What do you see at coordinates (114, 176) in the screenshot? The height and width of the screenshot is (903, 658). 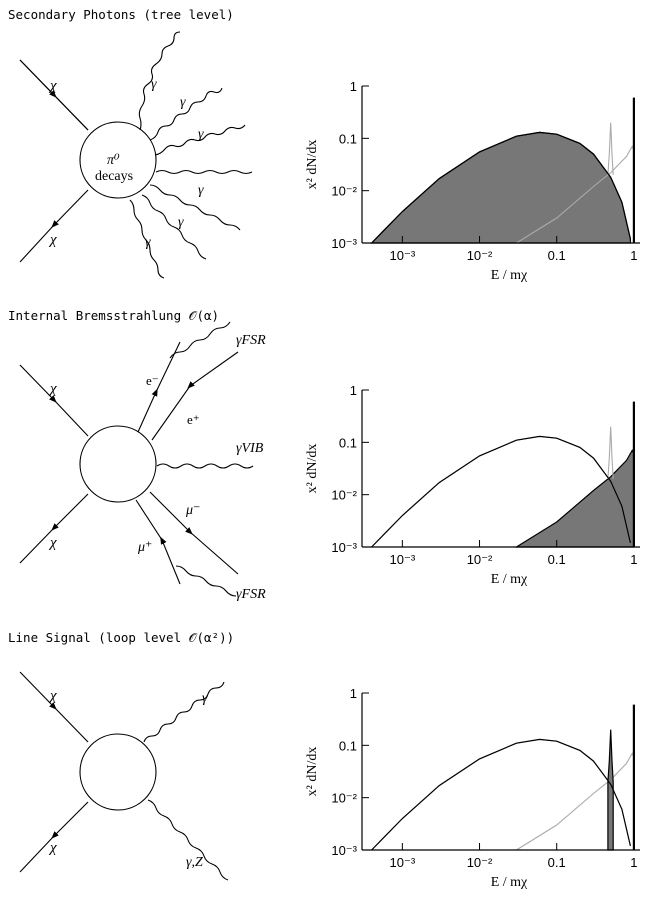 I see `decays-label: decays` at bounding box center [114, 176].